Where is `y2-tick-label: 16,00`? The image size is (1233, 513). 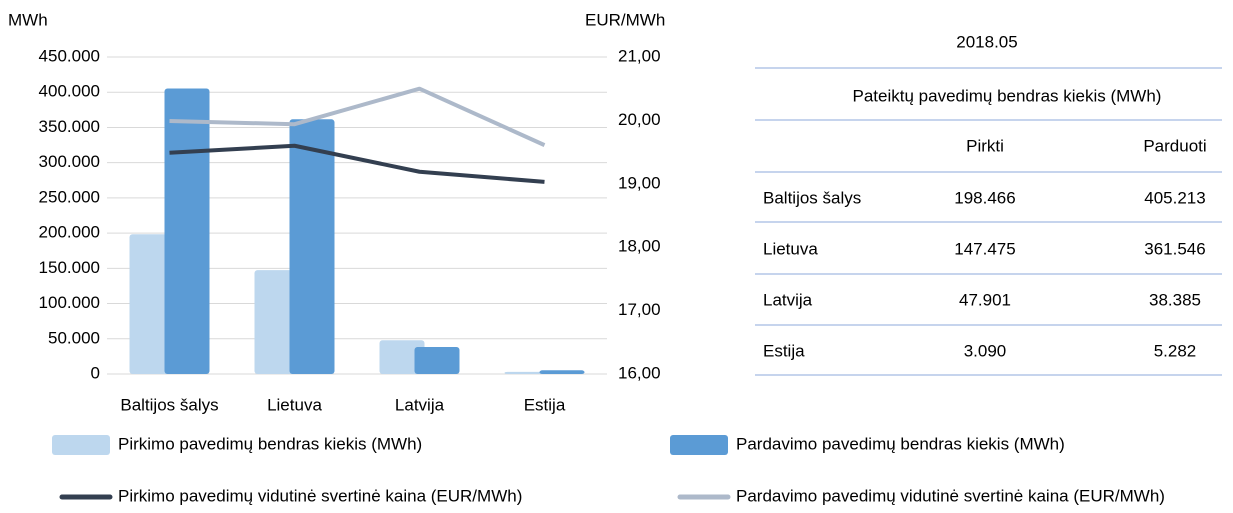 y2-tick-label: 16,00 is located at coordinates (639, 372).